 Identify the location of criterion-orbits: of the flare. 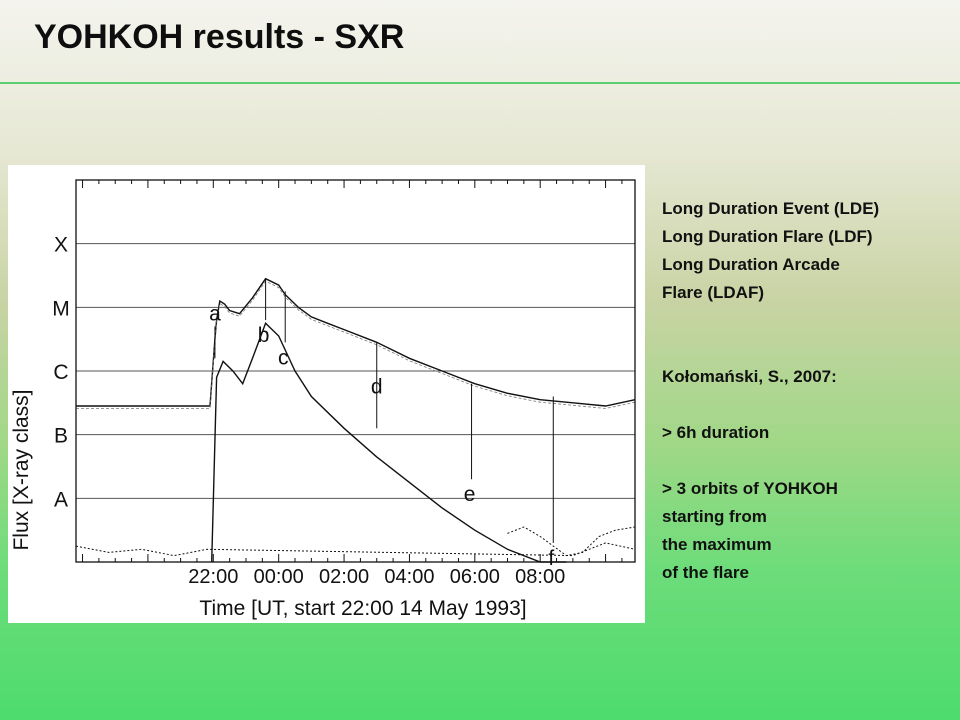
(705, 572).